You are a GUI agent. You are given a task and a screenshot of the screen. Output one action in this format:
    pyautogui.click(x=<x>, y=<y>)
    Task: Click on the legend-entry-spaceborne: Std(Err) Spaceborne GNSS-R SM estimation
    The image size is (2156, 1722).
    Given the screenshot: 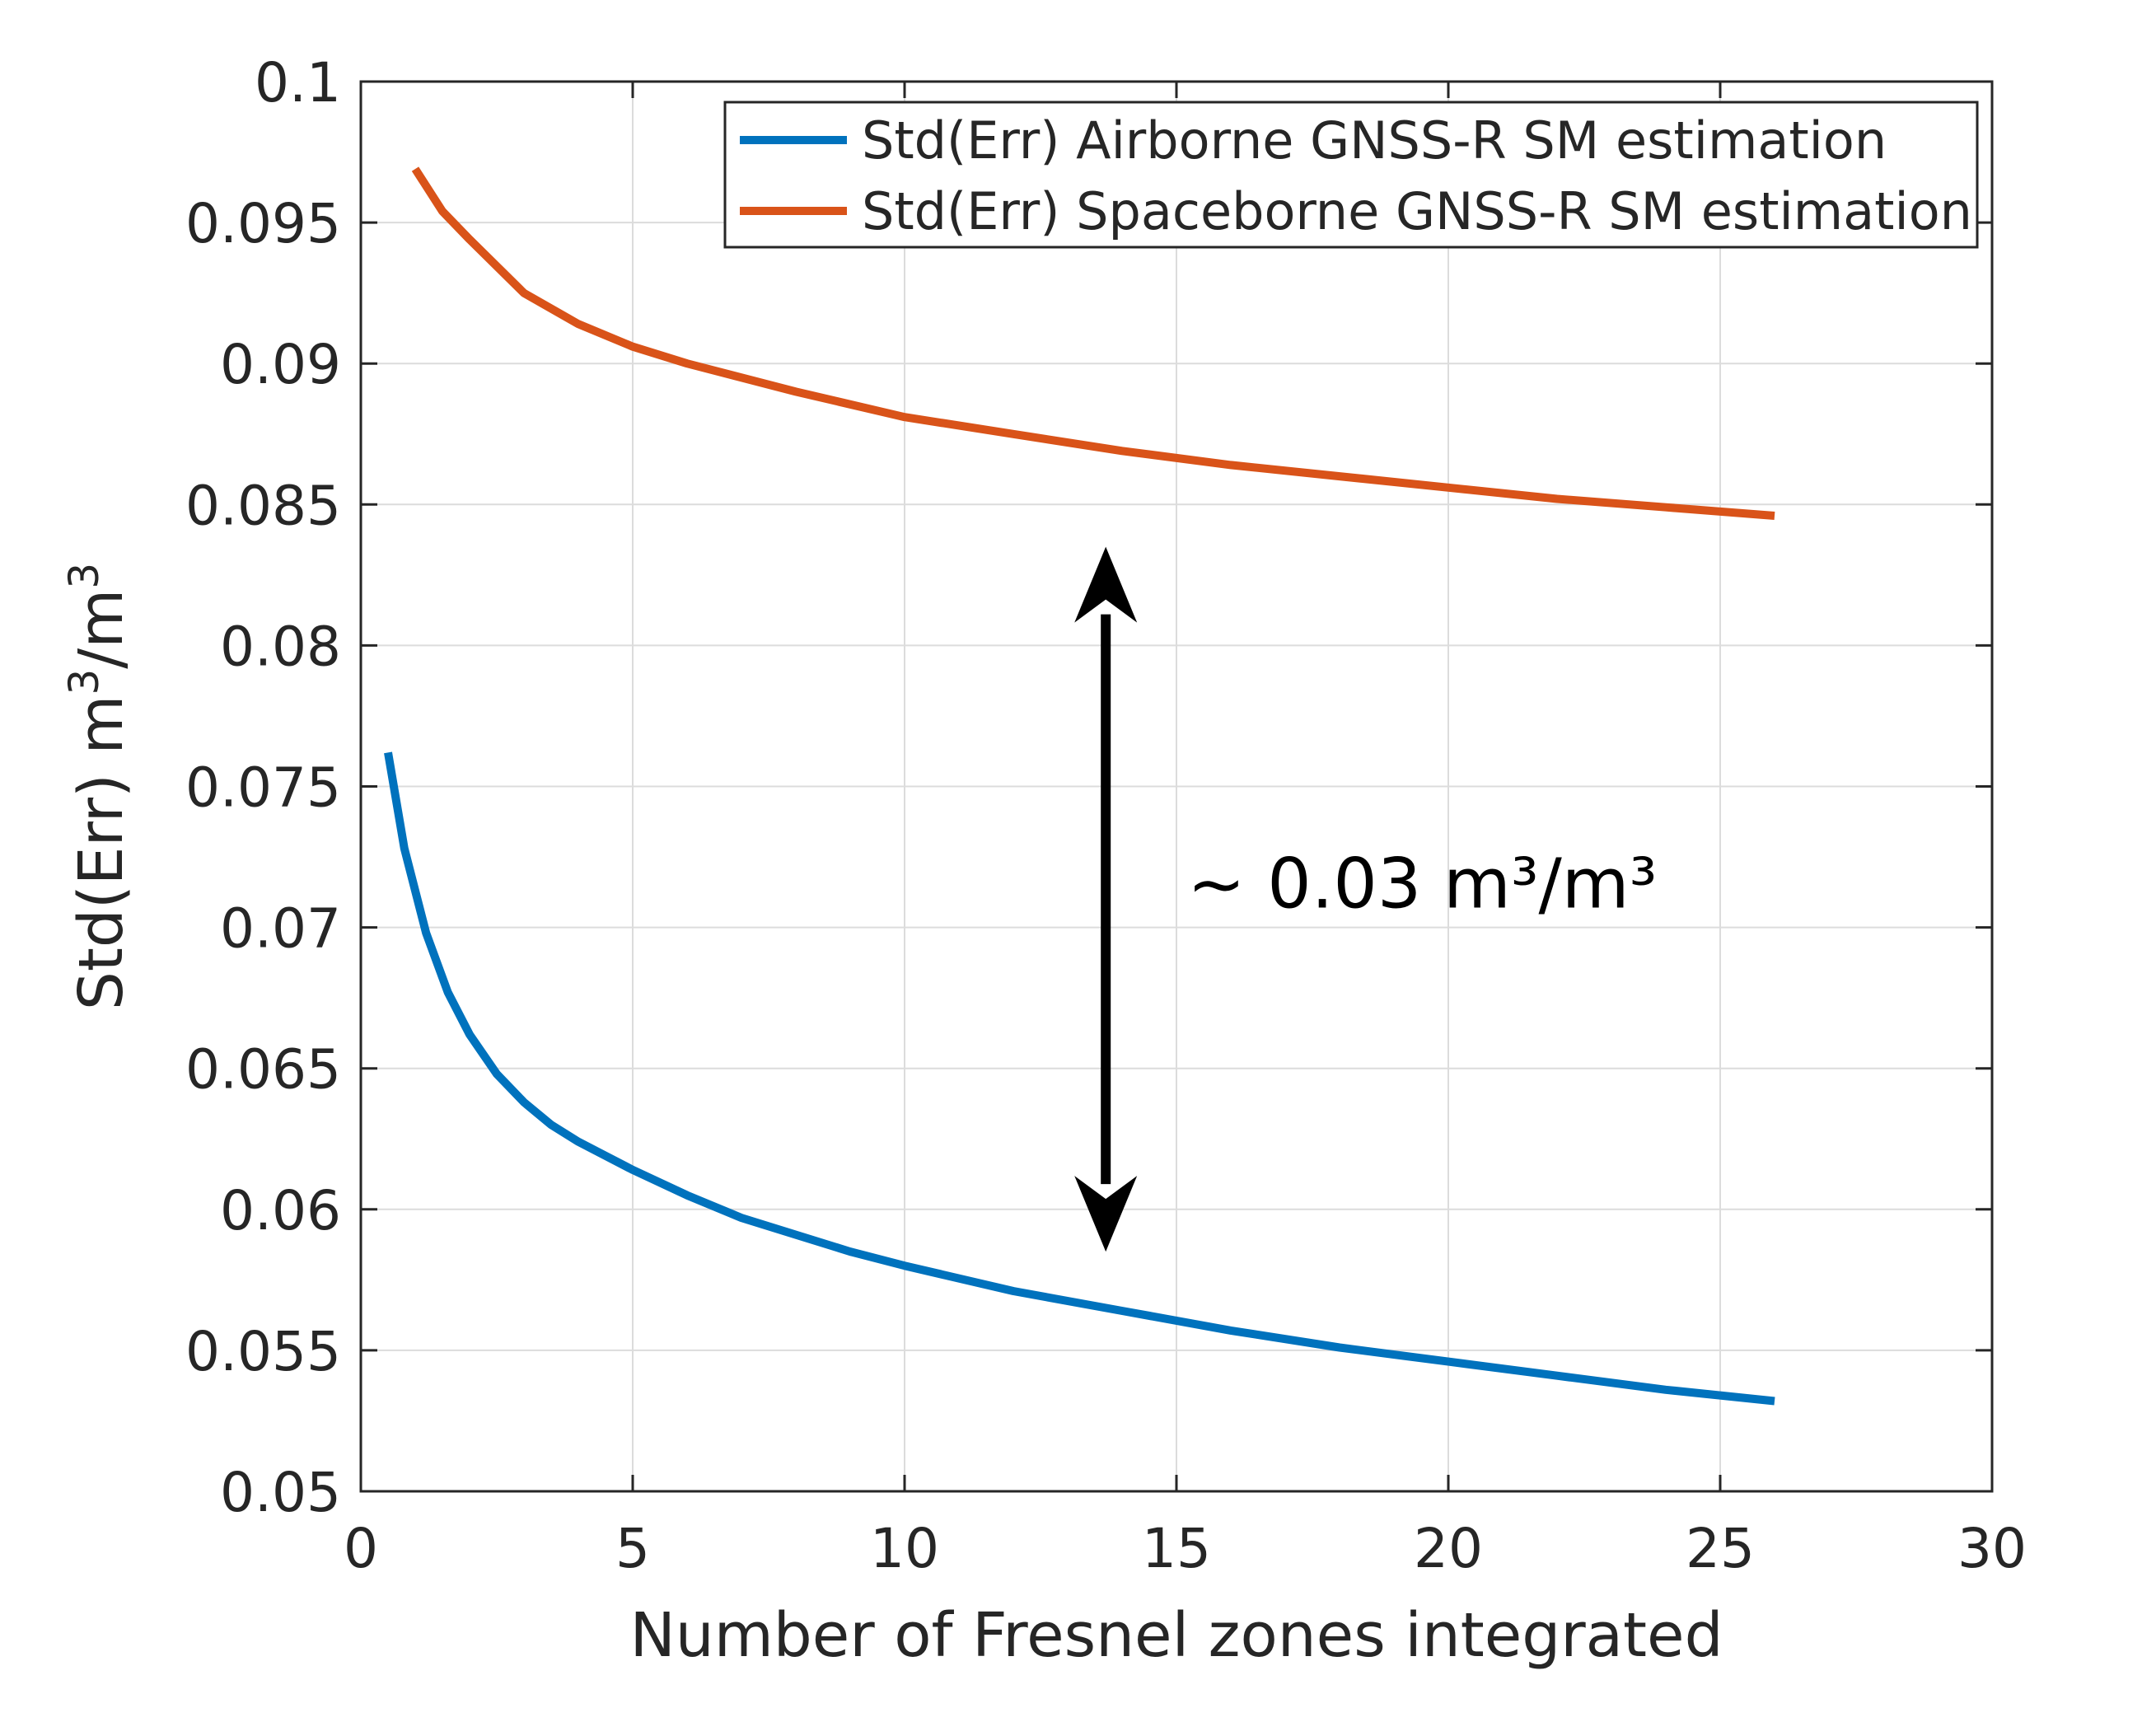 What is the action you would take?
    pyautogui.click(x=1417, y=211)
    